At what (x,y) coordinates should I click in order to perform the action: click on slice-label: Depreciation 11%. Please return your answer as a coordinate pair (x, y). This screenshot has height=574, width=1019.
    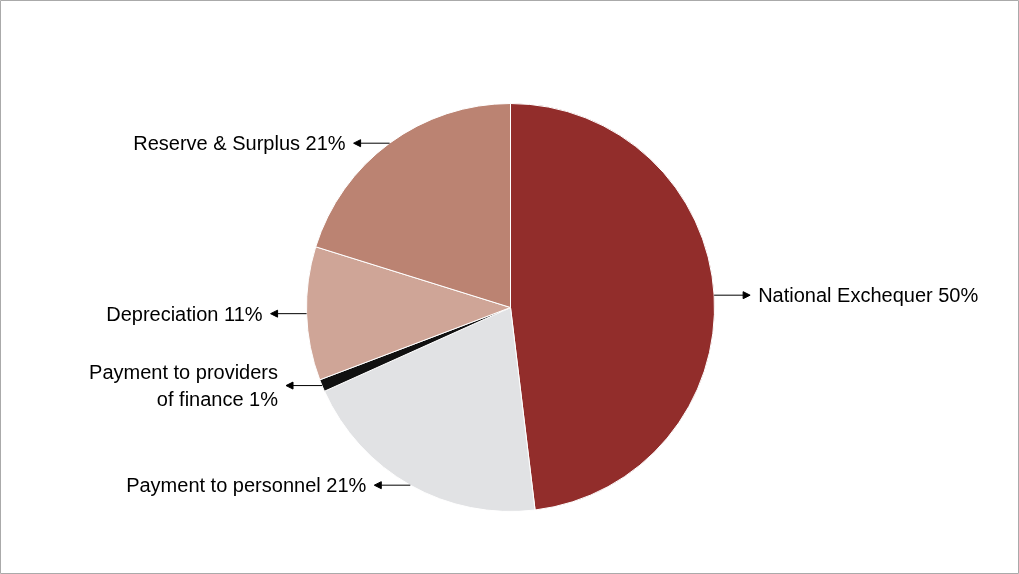
    Looking at the image, I should click on (184, 313).